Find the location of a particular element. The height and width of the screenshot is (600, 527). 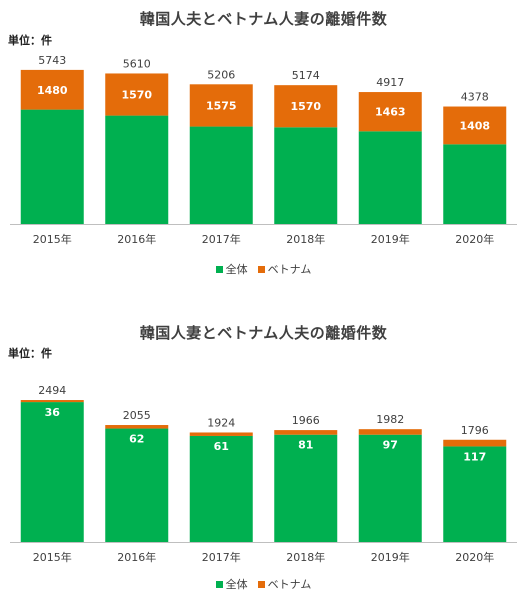

data-label-vietnam-1: 62 is located at coordinates (136, 439).